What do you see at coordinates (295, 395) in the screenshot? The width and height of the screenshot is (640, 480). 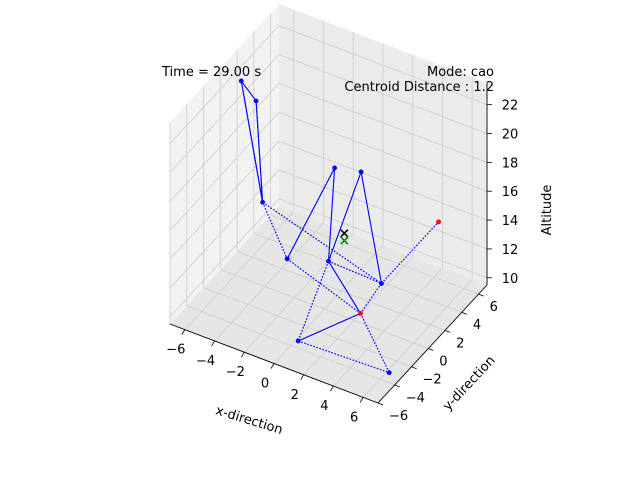 I see `x-tick-label: 2` at bounding box center [295, 395].